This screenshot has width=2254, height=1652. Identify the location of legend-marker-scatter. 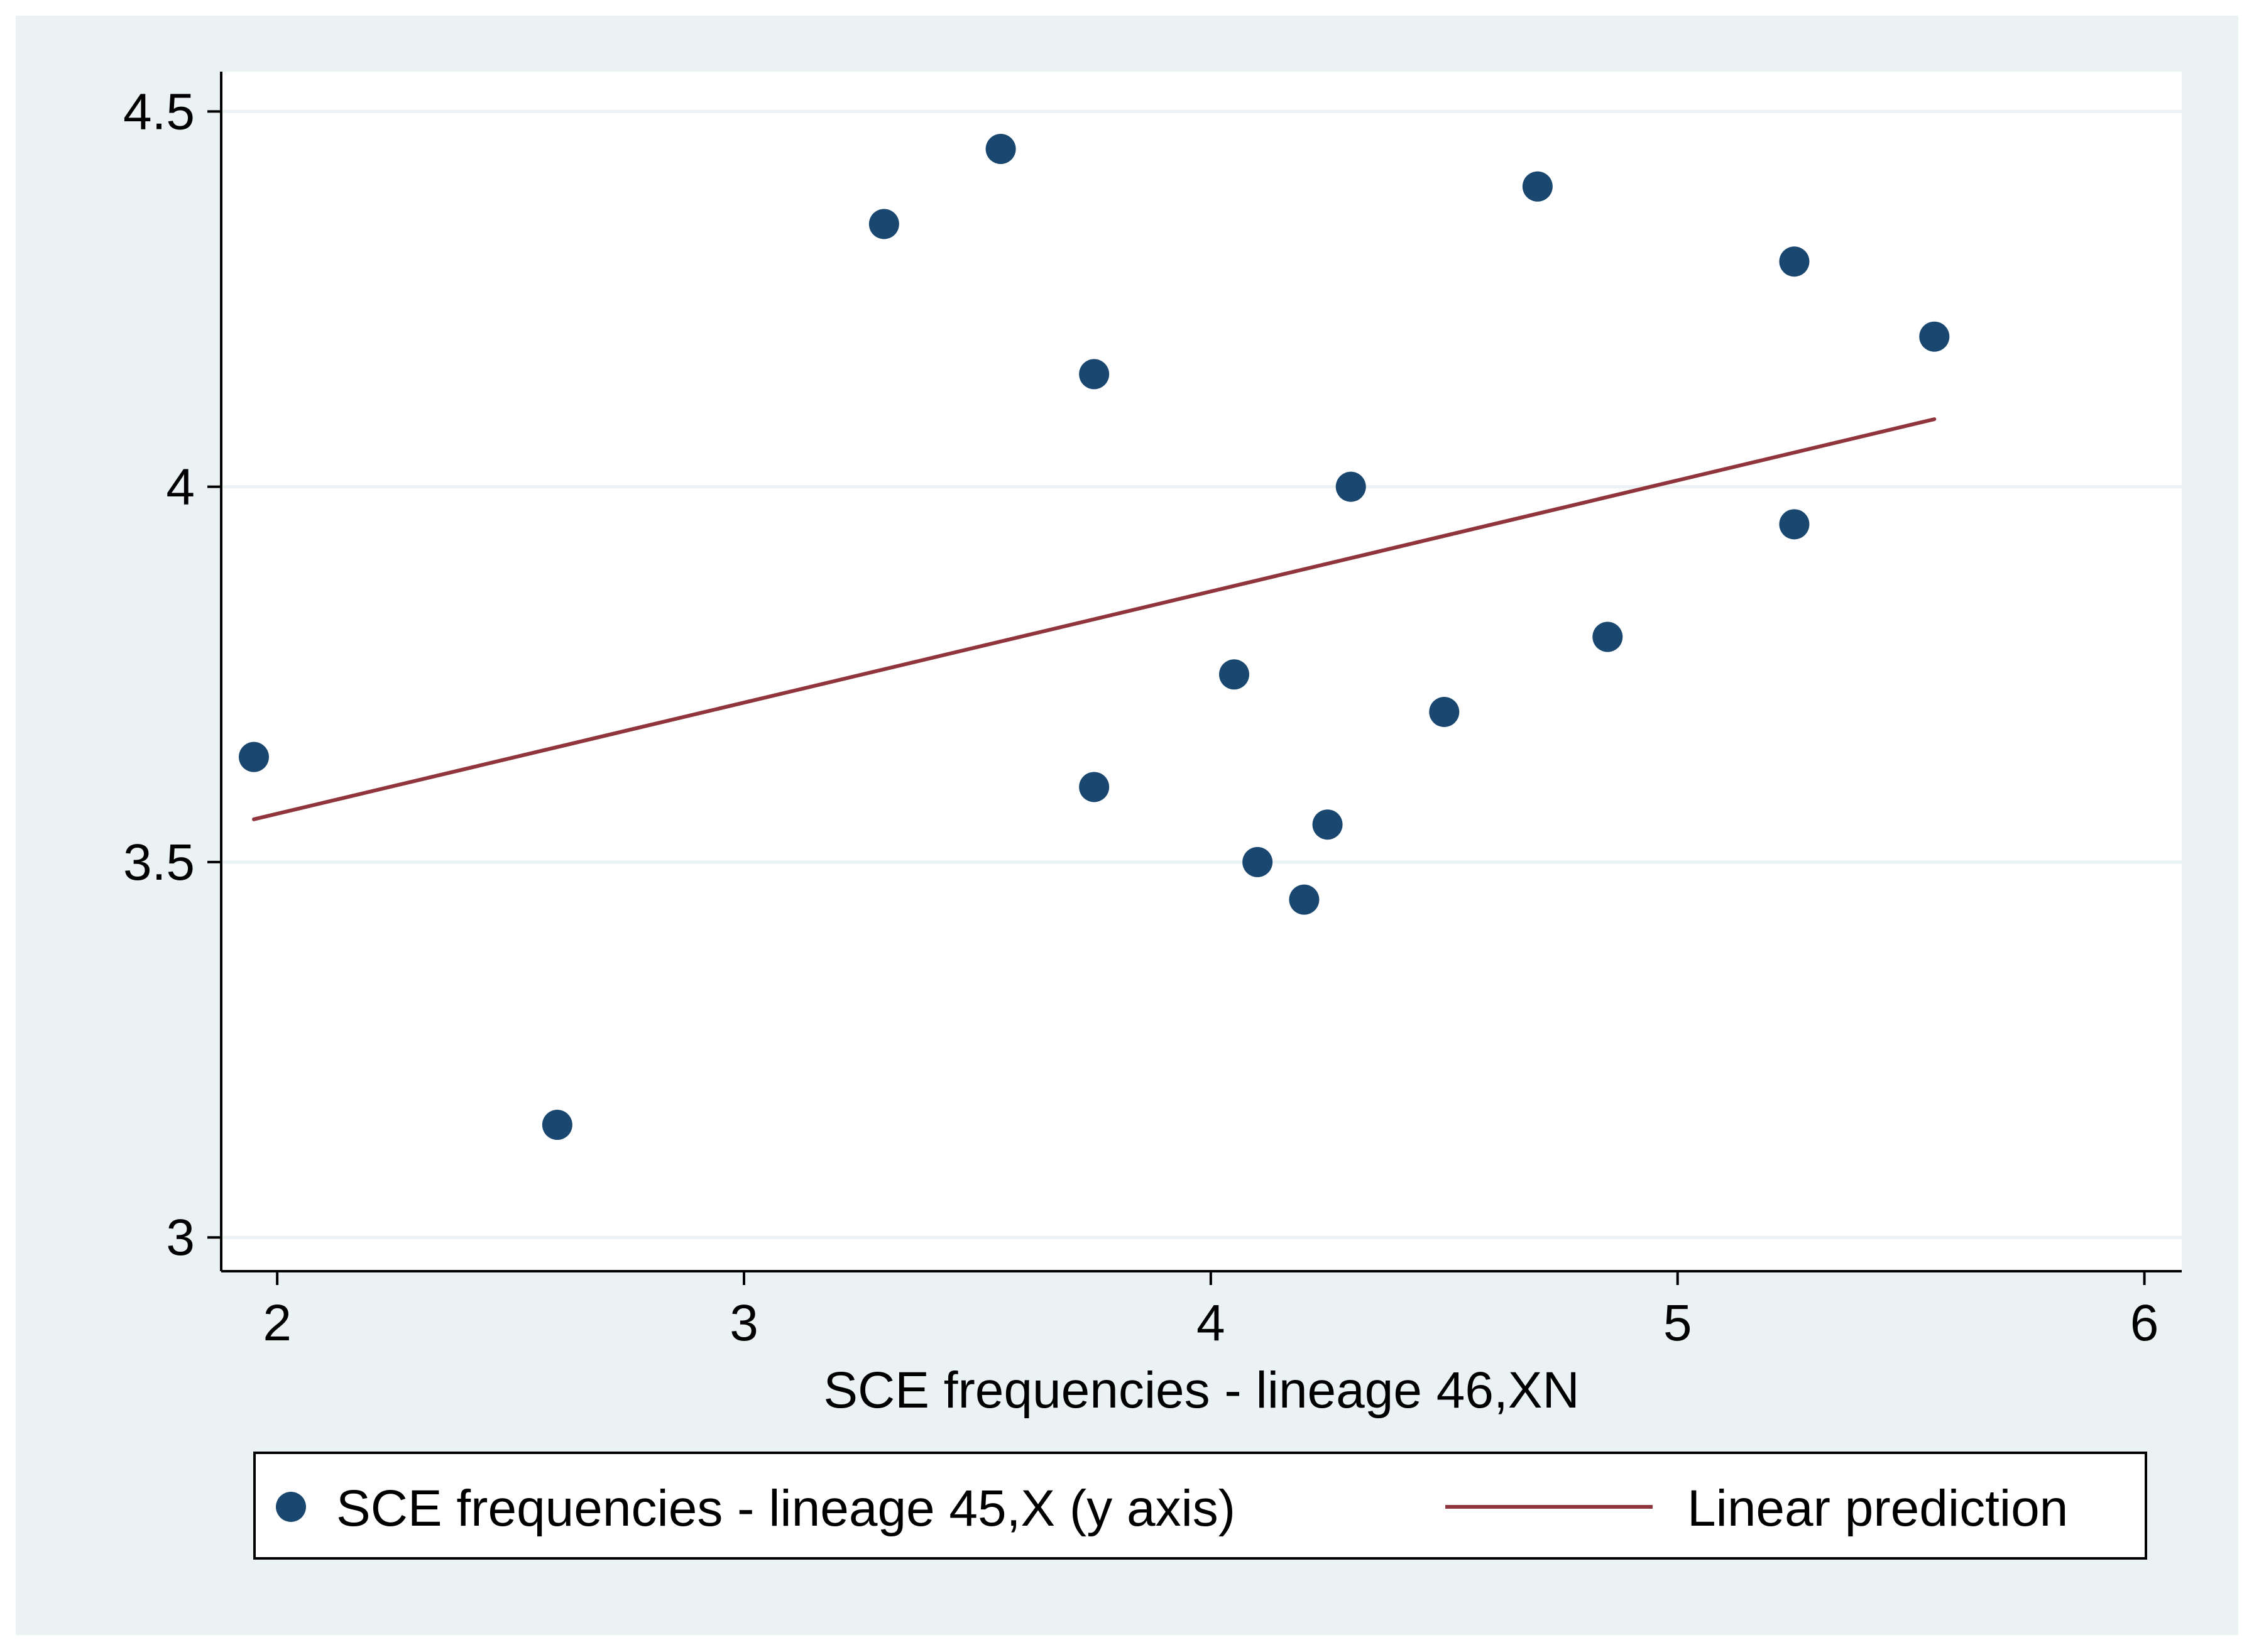
(291, 1507).